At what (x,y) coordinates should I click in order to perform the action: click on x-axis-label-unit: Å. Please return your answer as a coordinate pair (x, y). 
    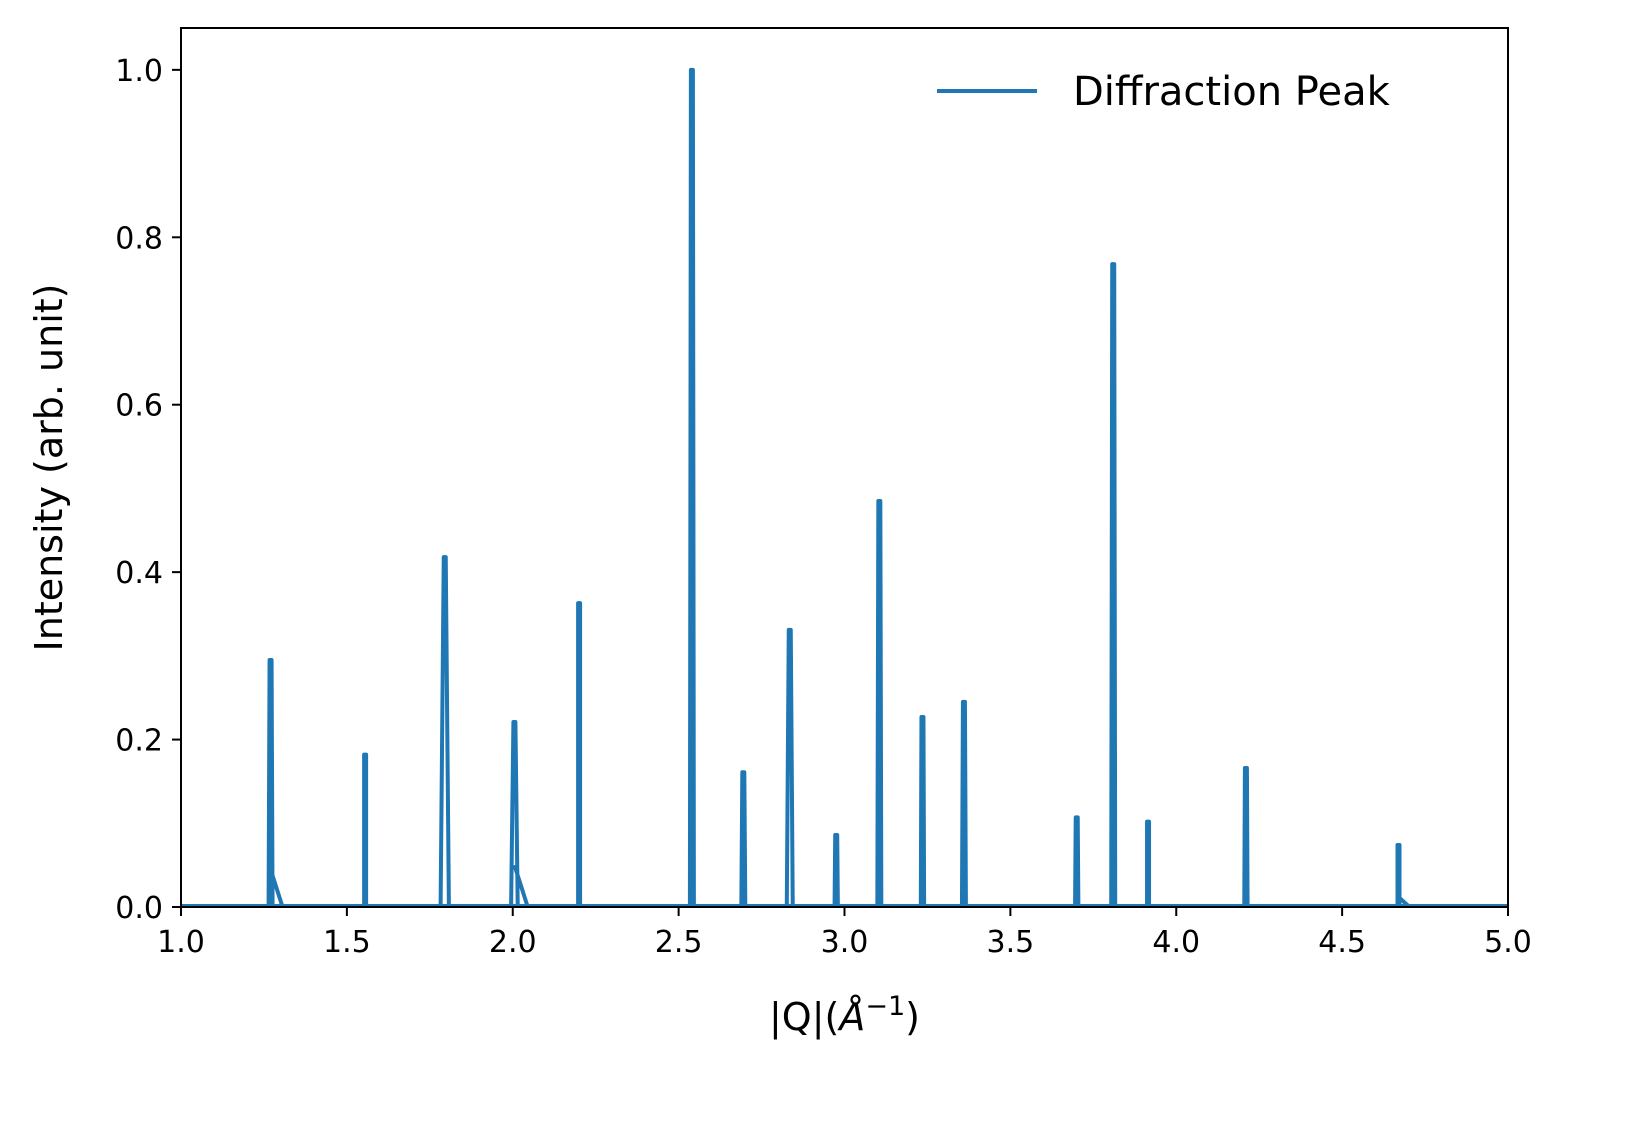
    Looking at the image, I should click on (850, 1017).